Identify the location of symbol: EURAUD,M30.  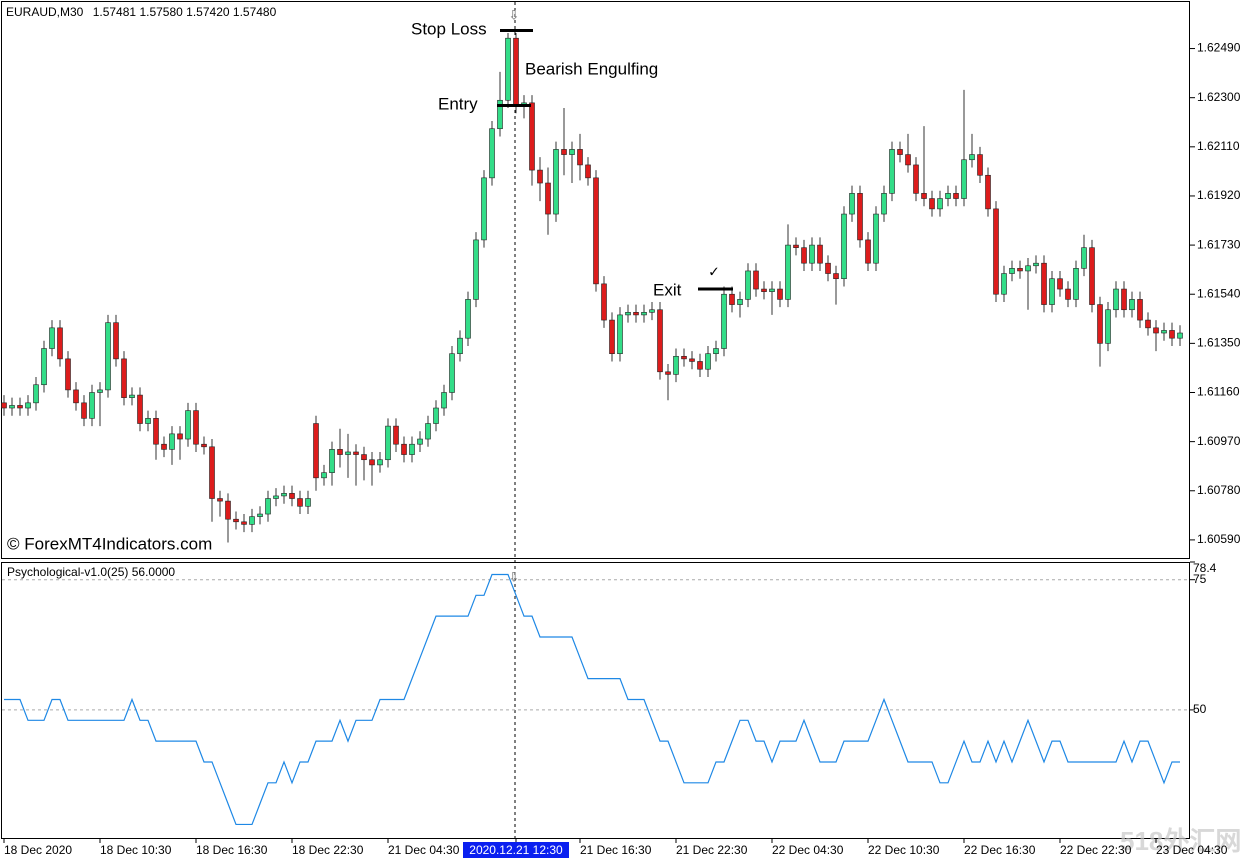
(45, 12).